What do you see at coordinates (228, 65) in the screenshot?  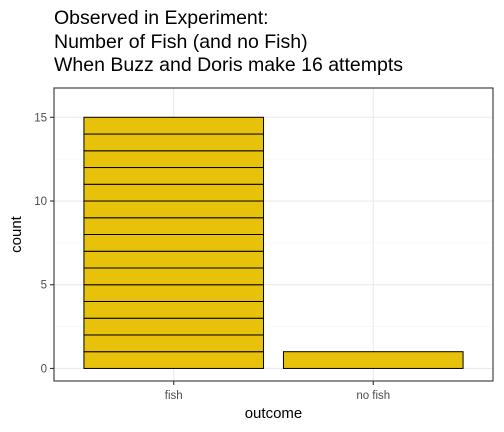 I see `chart-title-line-3: When Buzz and Doris make 16 attempts` at bounding box center [228, 65].